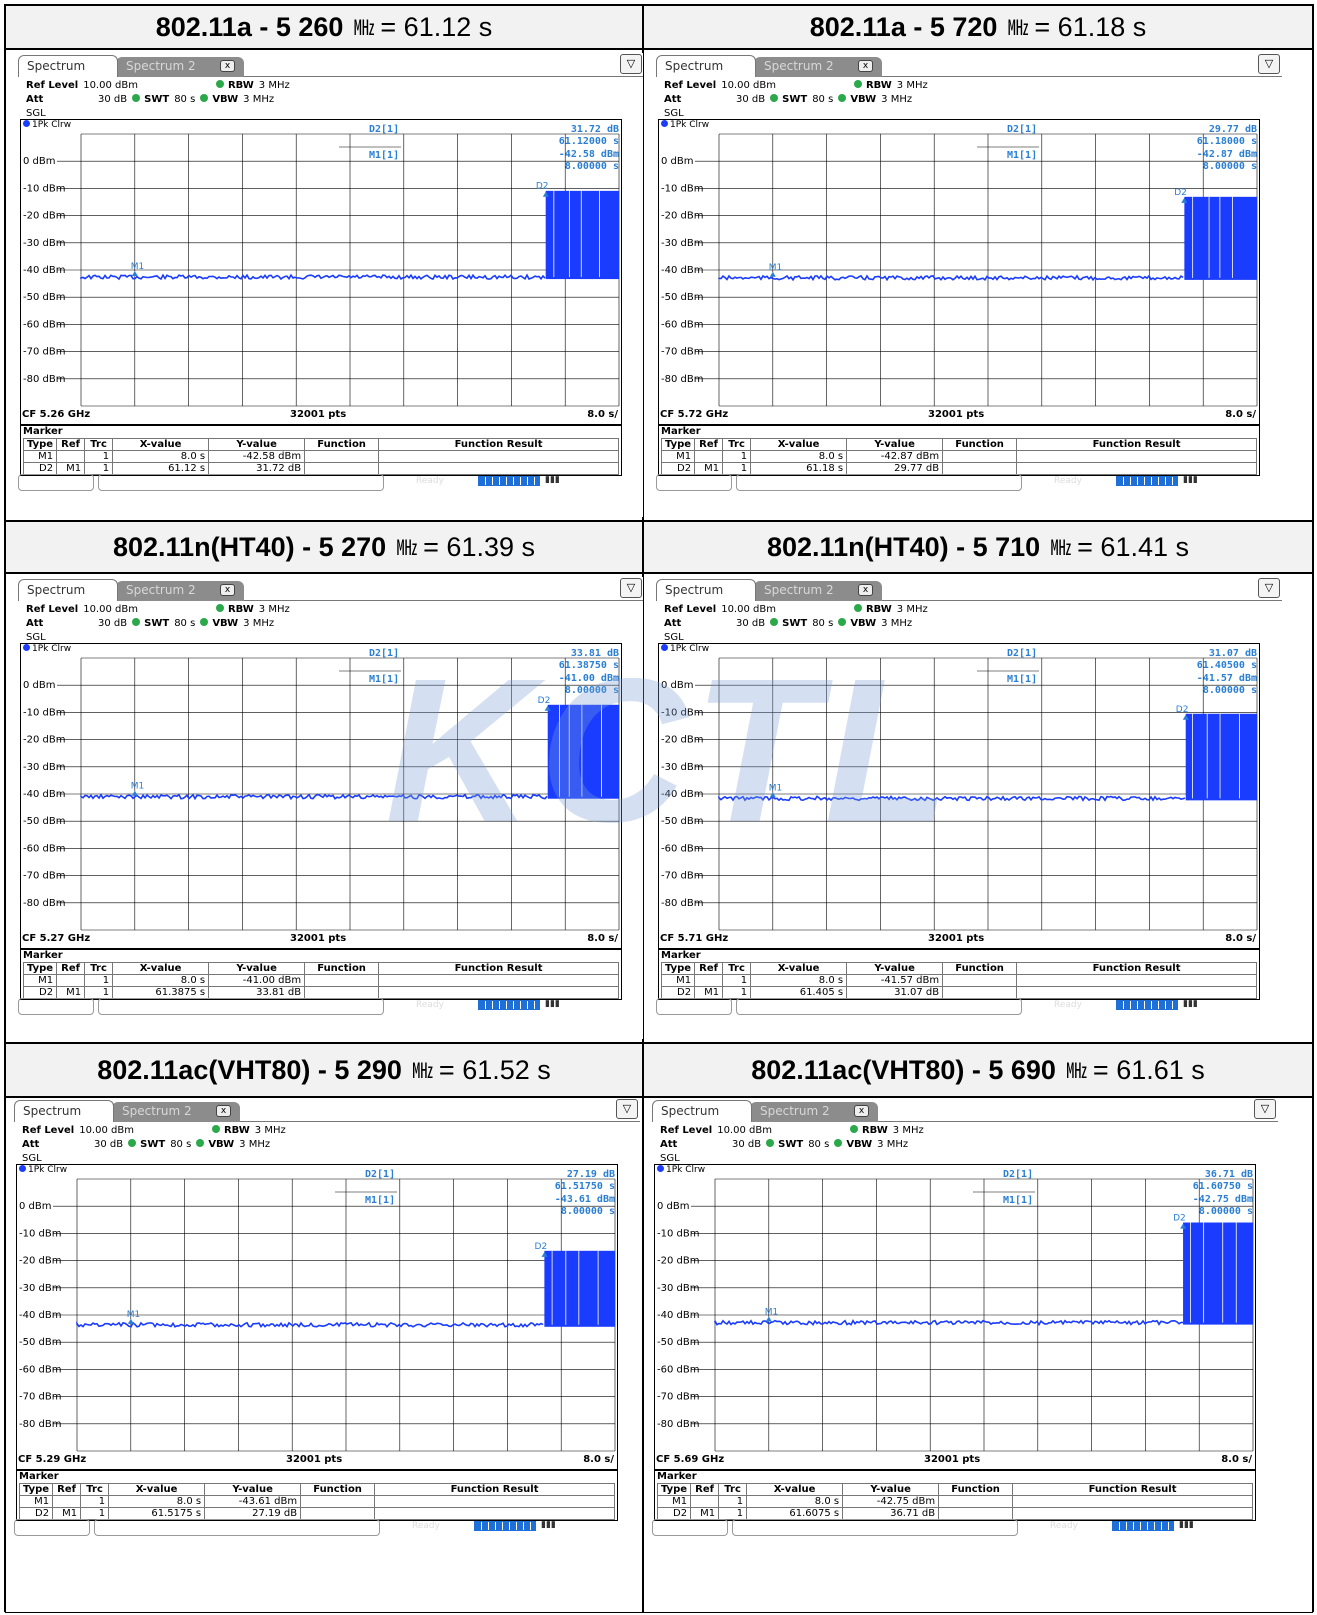 This screenshot has width=1317, height=1615. I want to click on table-row: M1 1 8.0 s -42.75 dBm, so click(954, 1501).